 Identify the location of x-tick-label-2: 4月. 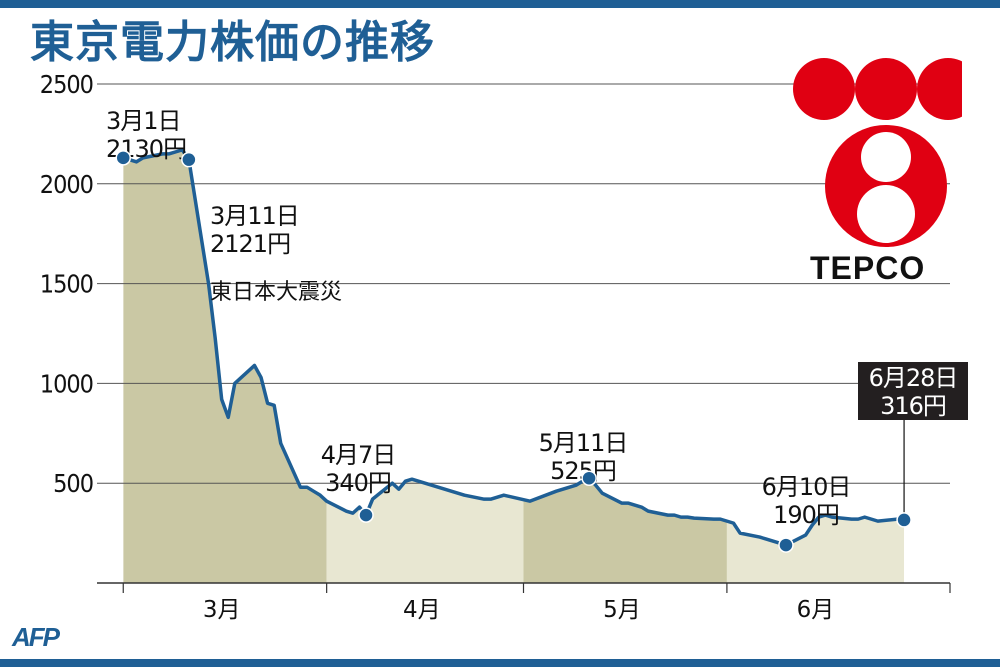
(422, 610).